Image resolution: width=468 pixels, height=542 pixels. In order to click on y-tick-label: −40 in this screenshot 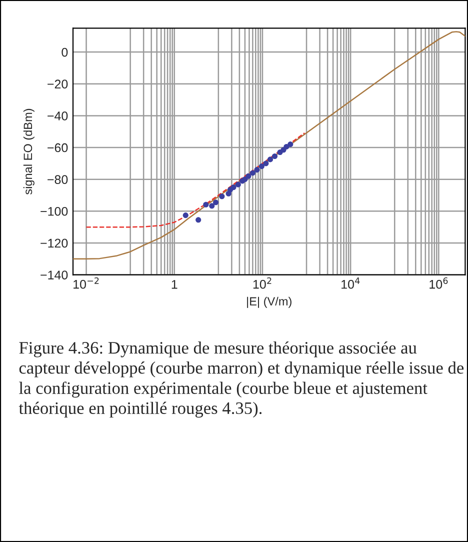, I will do `click(58, 115)`.